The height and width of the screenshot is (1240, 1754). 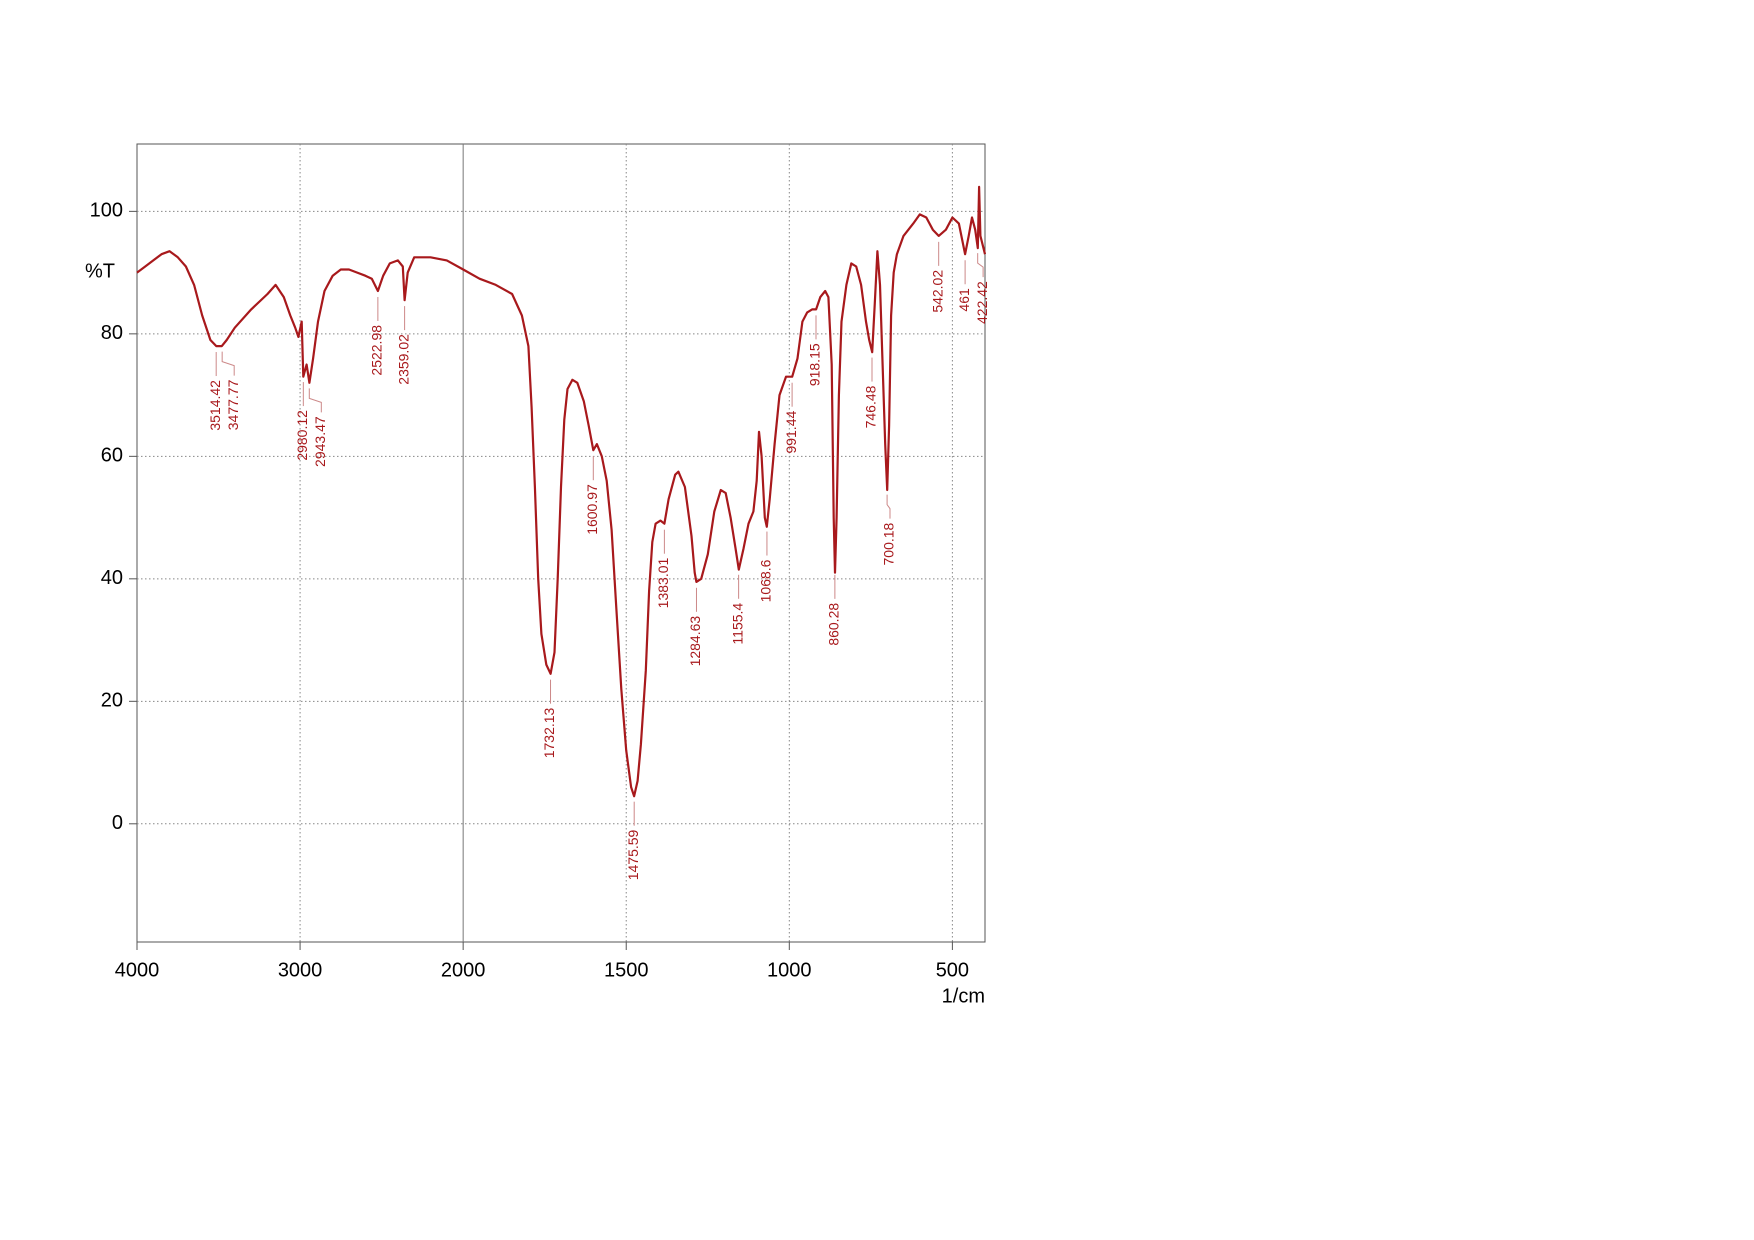 What do you see at coordinates (233, 404) in the screenshot?
I see `peak-label: 3477.77` at bounding box center [233, 404].